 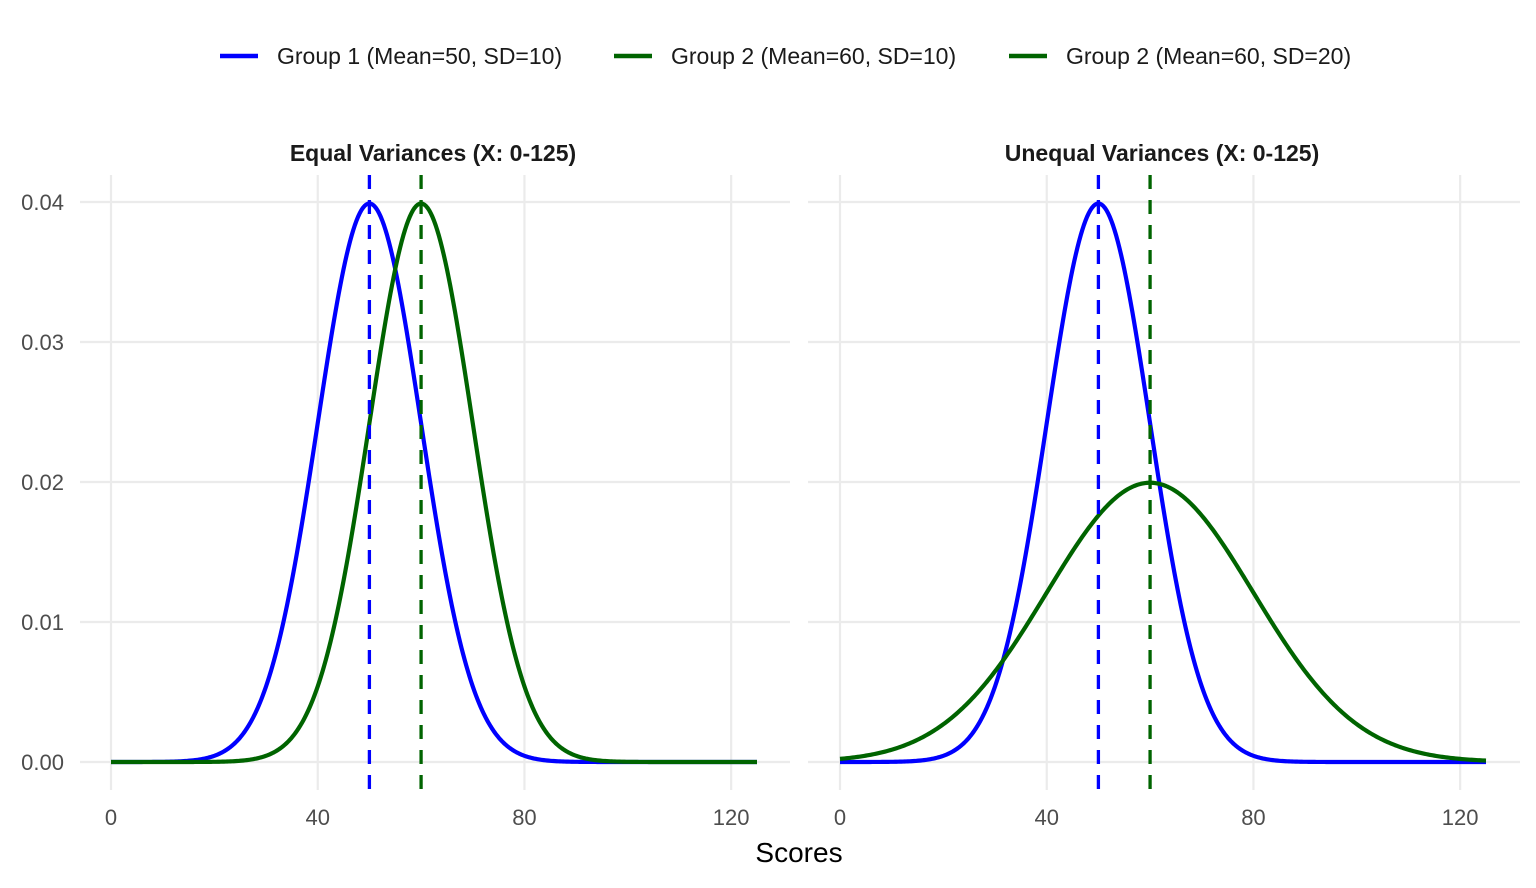 I want to click on y-tick-label-0-02: 0.02, so click(x=42, y=482).